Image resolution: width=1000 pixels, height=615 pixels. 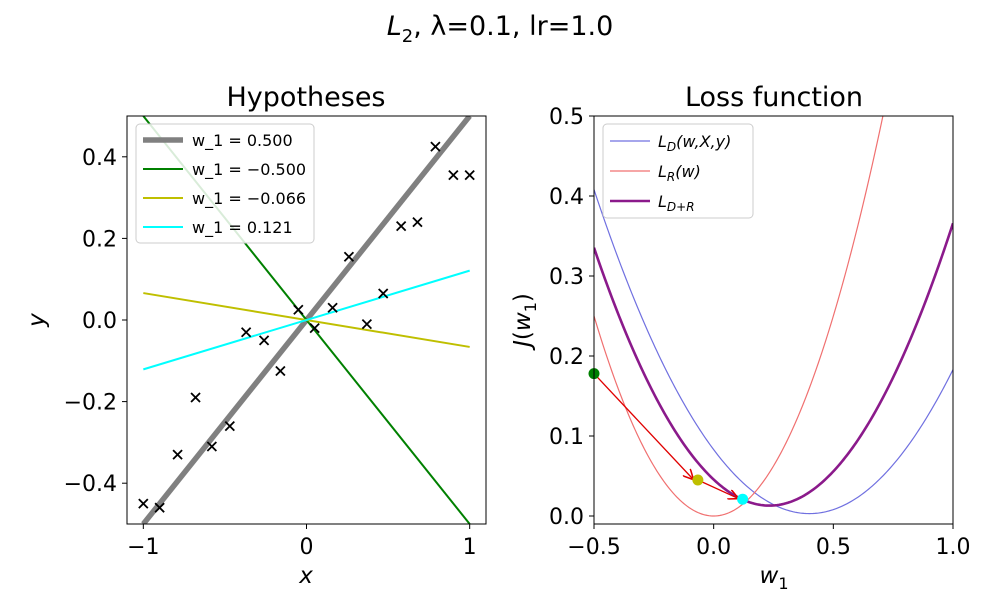 What do you see at coordinates (249, 170) in the screenshot?
I see `legend-label: w_1 = −0.500` at bounding box center [249, 170].